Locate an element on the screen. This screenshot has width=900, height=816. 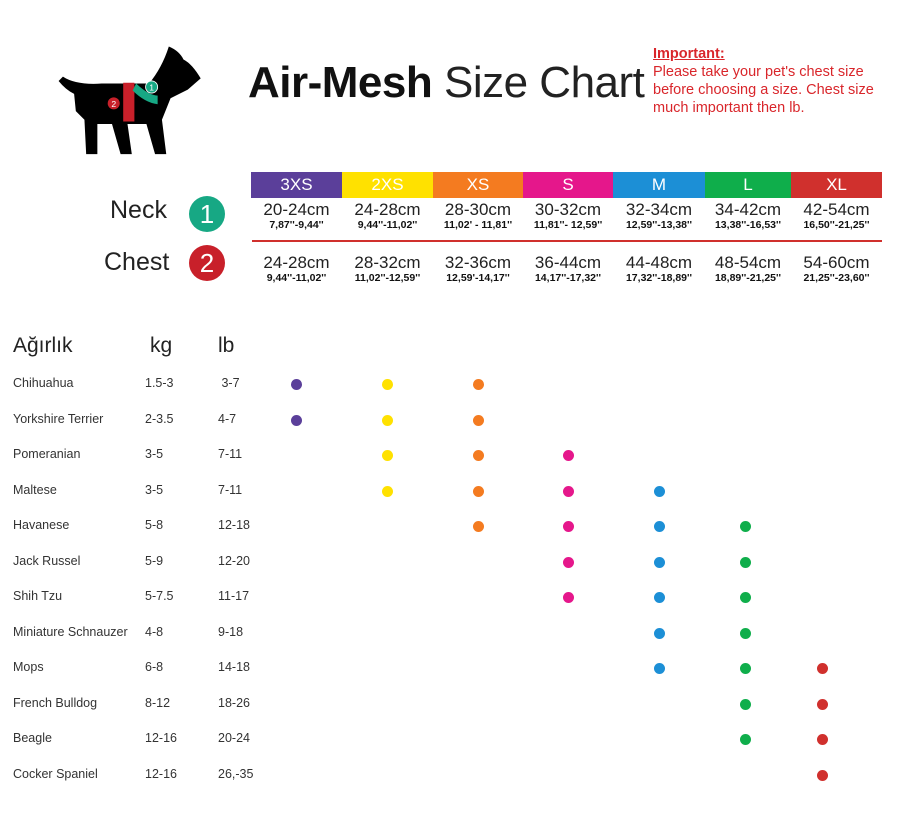
chest-cell: 54-60cm 21,25''-23,60'' is located at coordinates (836, 269).